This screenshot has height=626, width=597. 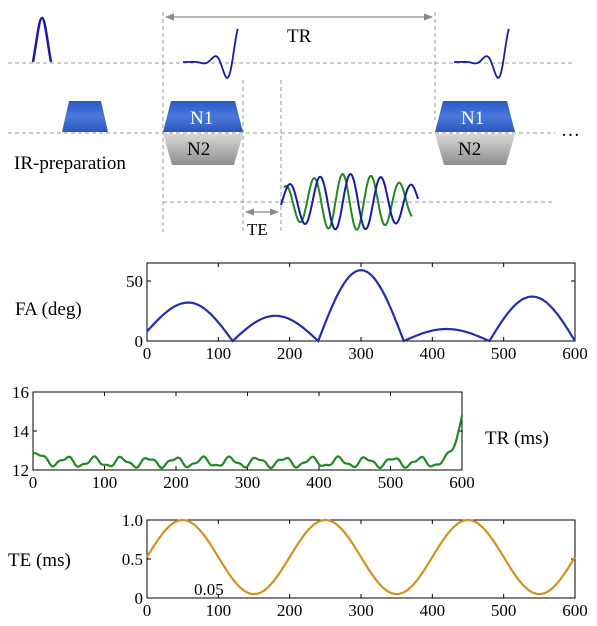 What do you see at coordinates (469, 149) in the screenshot?
I see `block-2-bottom-label: N2` at bounding box center [469, 149].